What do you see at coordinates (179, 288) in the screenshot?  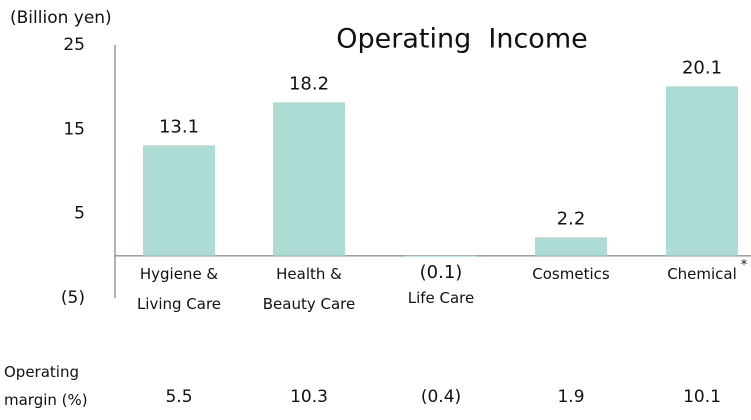 I see `x-tick-label: Hygiene & Living Care` at bounding box center [179, 288].